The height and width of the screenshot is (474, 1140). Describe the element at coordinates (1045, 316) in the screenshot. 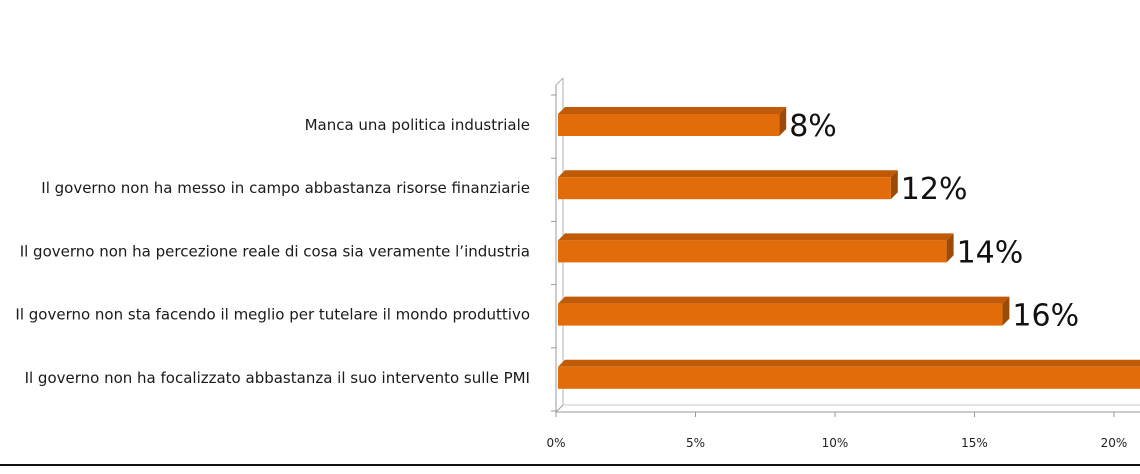

I see `data-label: 16%` at that location.